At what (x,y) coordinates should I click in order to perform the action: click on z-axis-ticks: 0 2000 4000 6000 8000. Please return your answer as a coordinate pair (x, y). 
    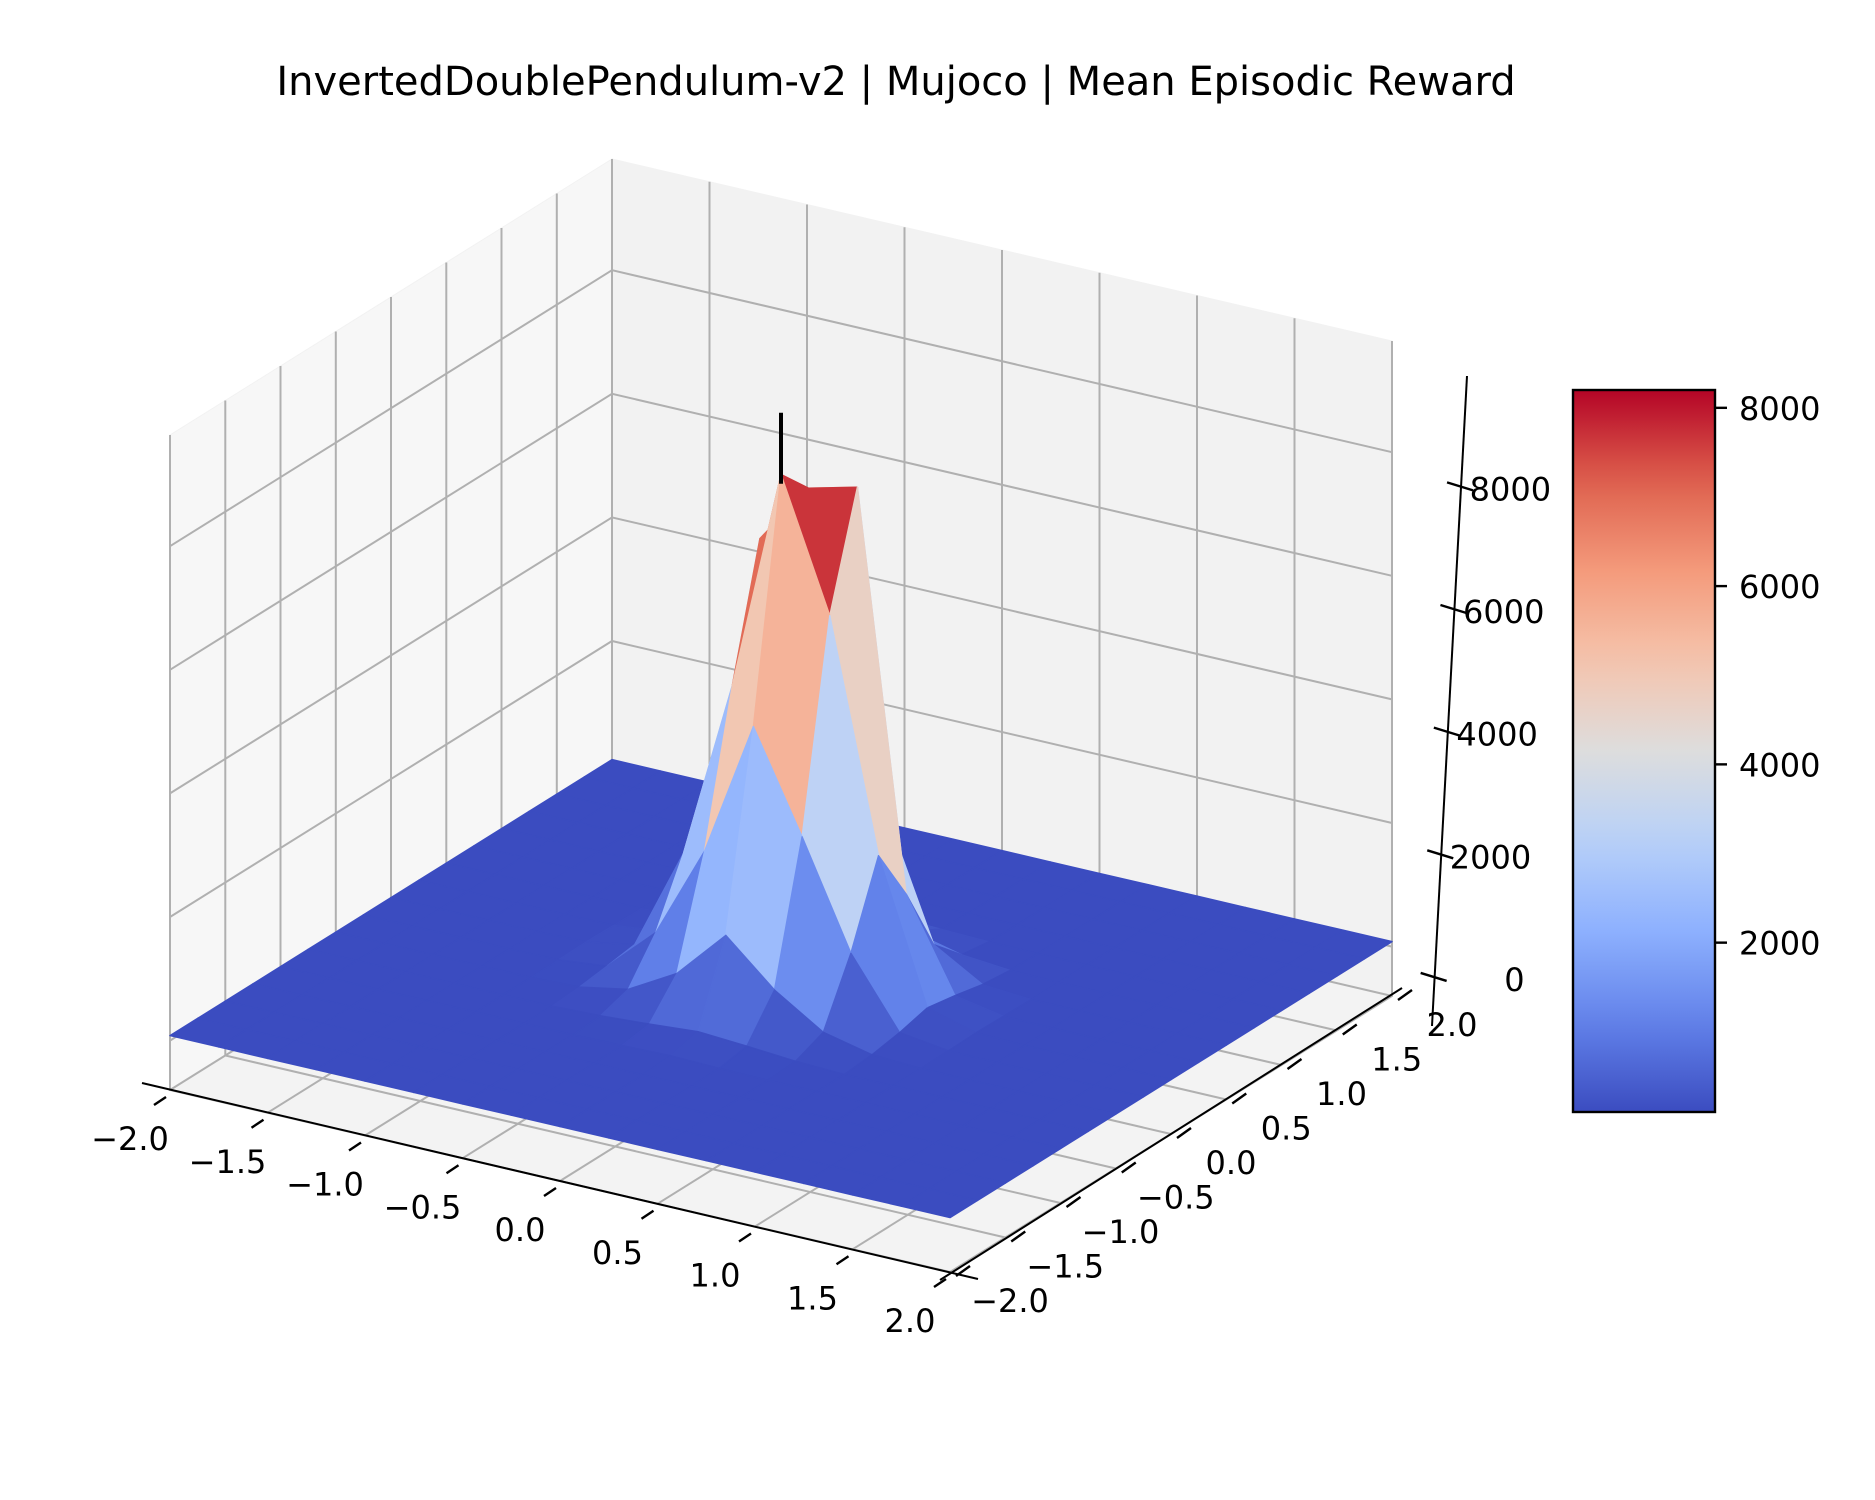
    Looking at the image, I should click on (1485, 734).